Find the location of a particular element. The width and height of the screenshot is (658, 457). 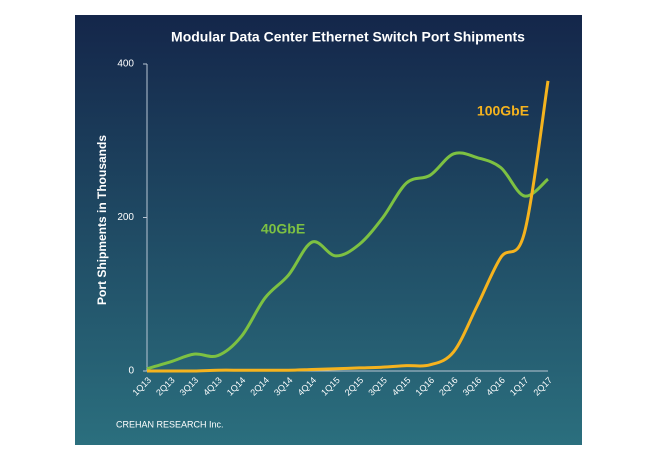

y-axis-label: Port Shipments in Thousands is located at coordinates (102, 220).